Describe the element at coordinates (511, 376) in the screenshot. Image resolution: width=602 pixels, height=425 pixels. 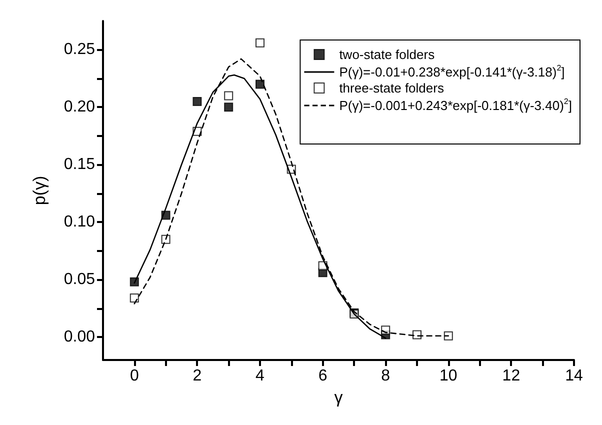
I see `x-tick-label: 12` at that location.